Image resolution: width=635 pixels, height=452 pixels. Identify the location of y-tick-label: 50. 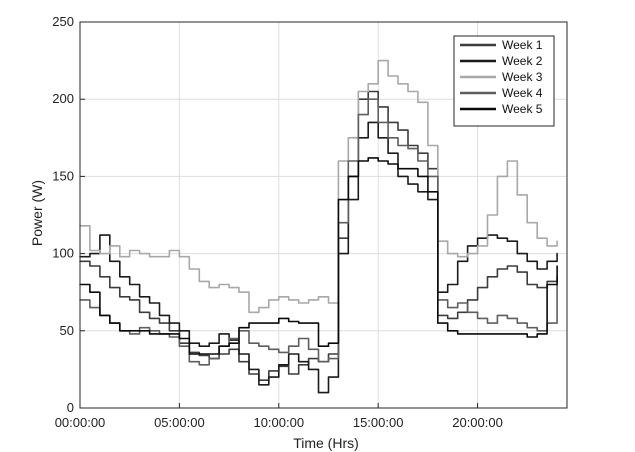
(67, 330).